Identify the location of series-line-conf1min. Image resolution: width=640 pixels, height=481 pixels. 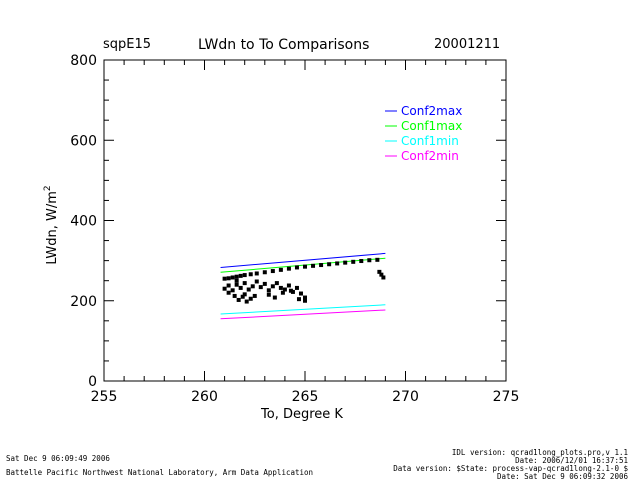
(303, 309).